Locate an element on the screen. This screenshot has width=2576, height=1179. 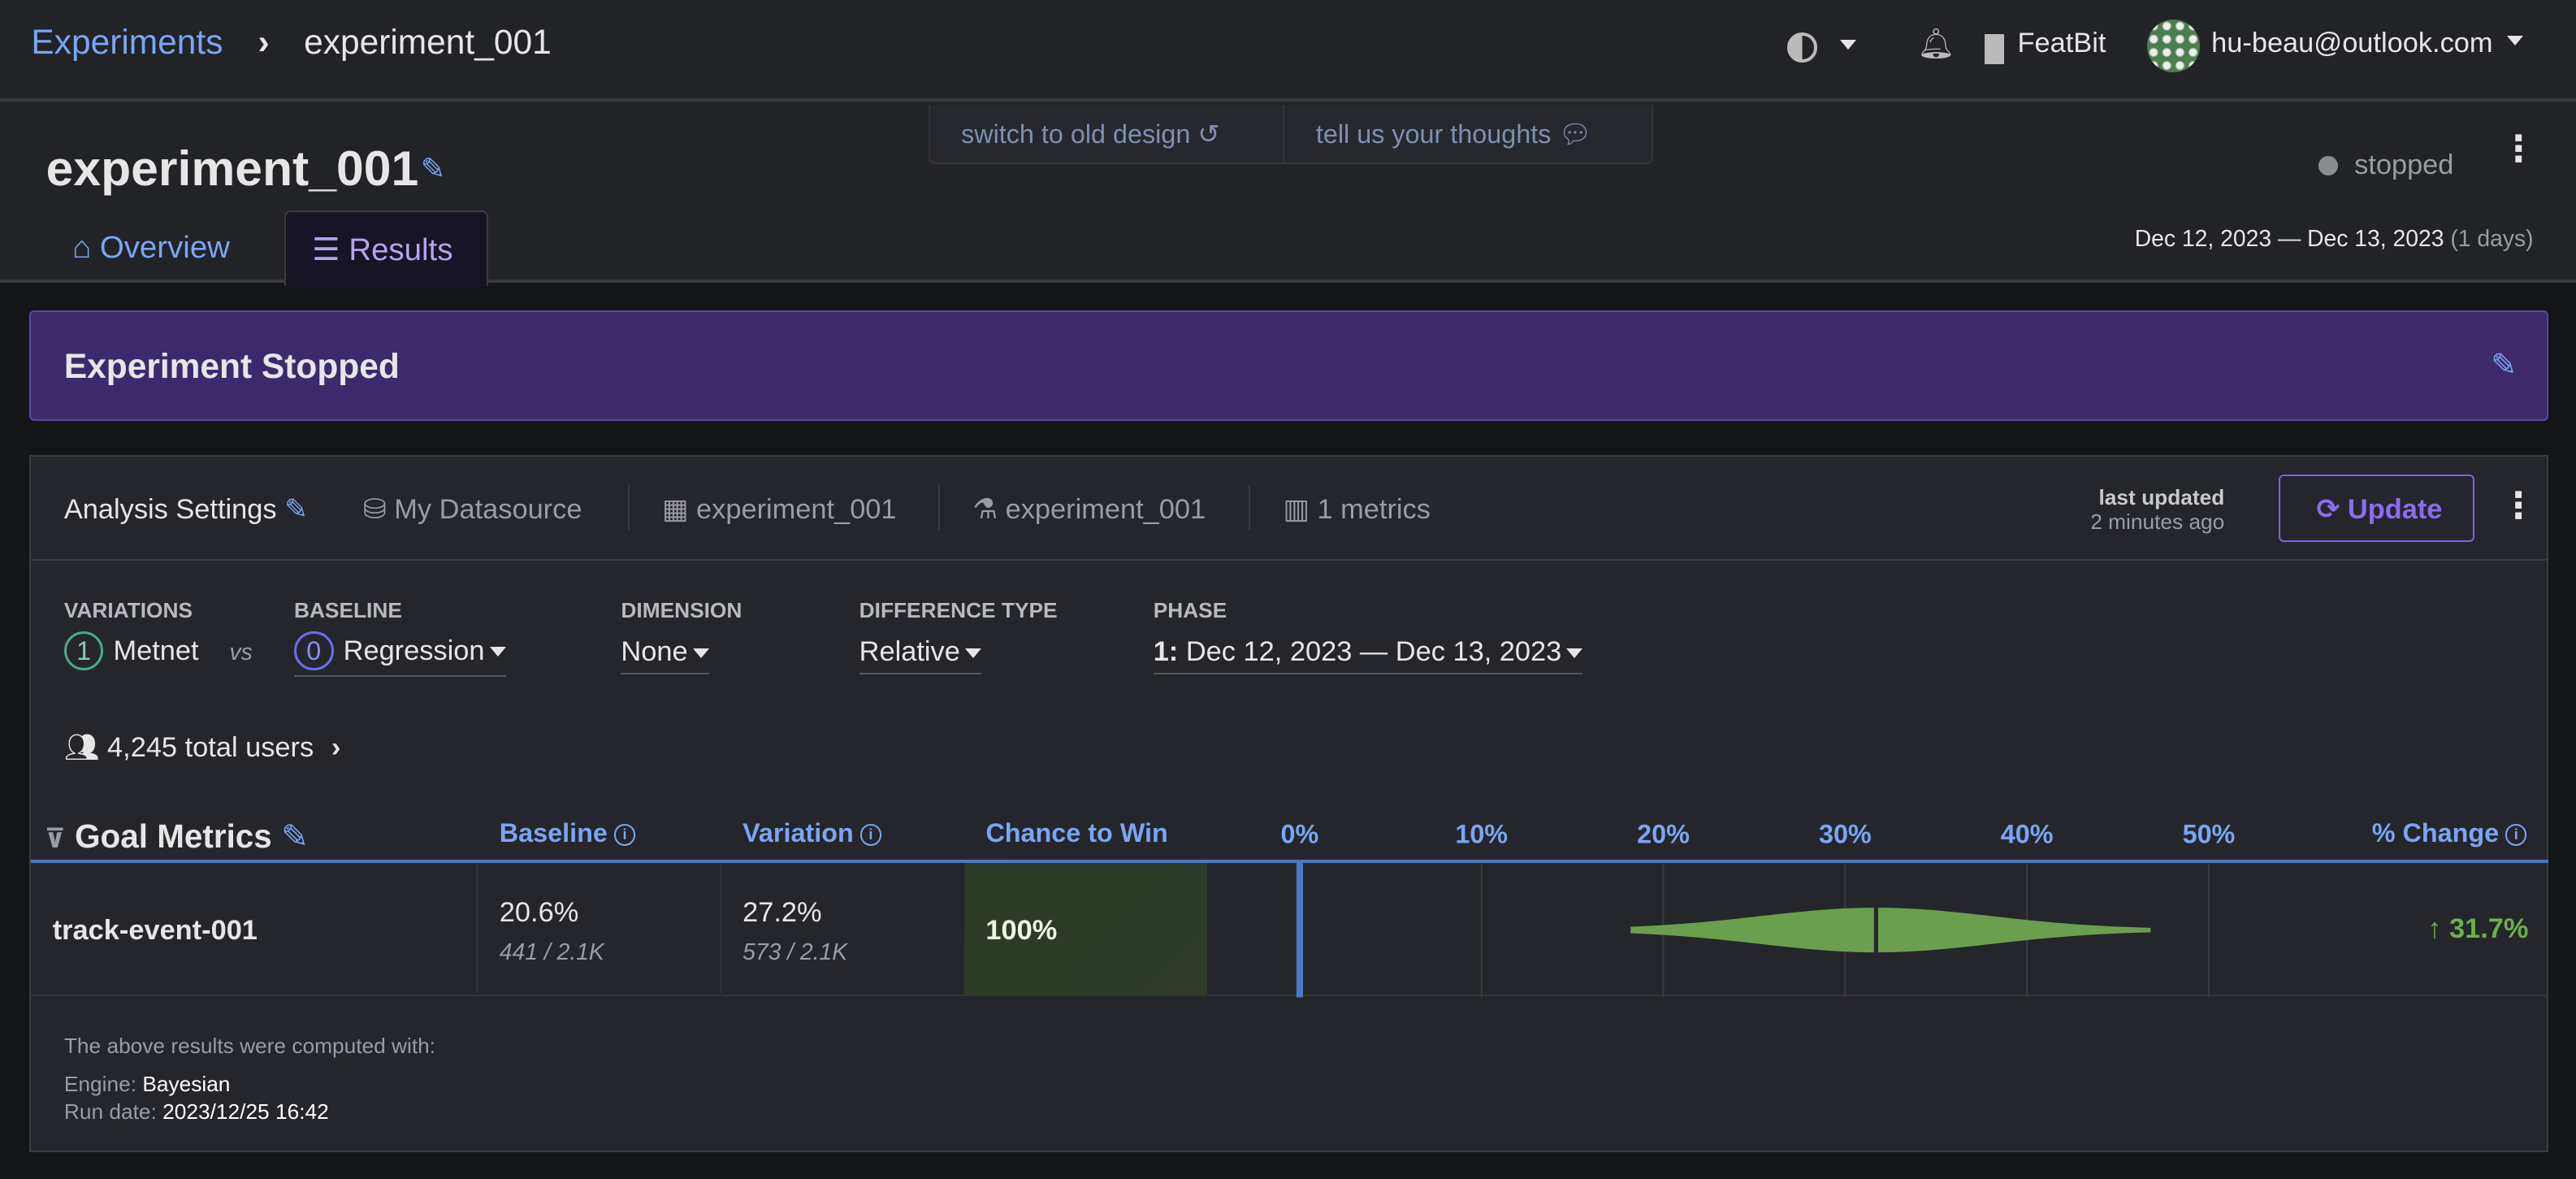
analysis-settings-link: Analysis Settings ✎ is located at coordinates (186, 510).